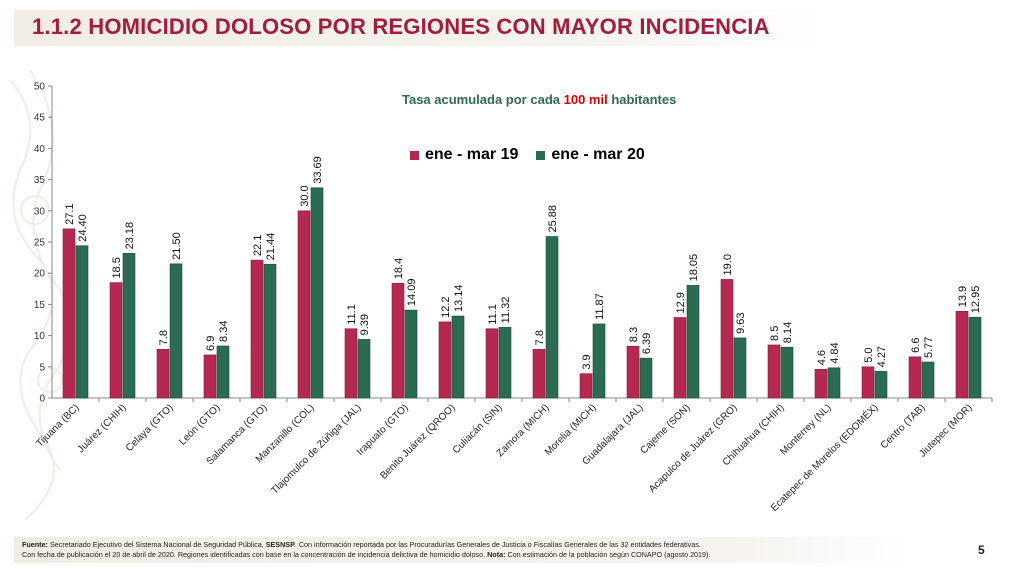  I want to click on data-label-series-2: 4.84, so click(835, 352).